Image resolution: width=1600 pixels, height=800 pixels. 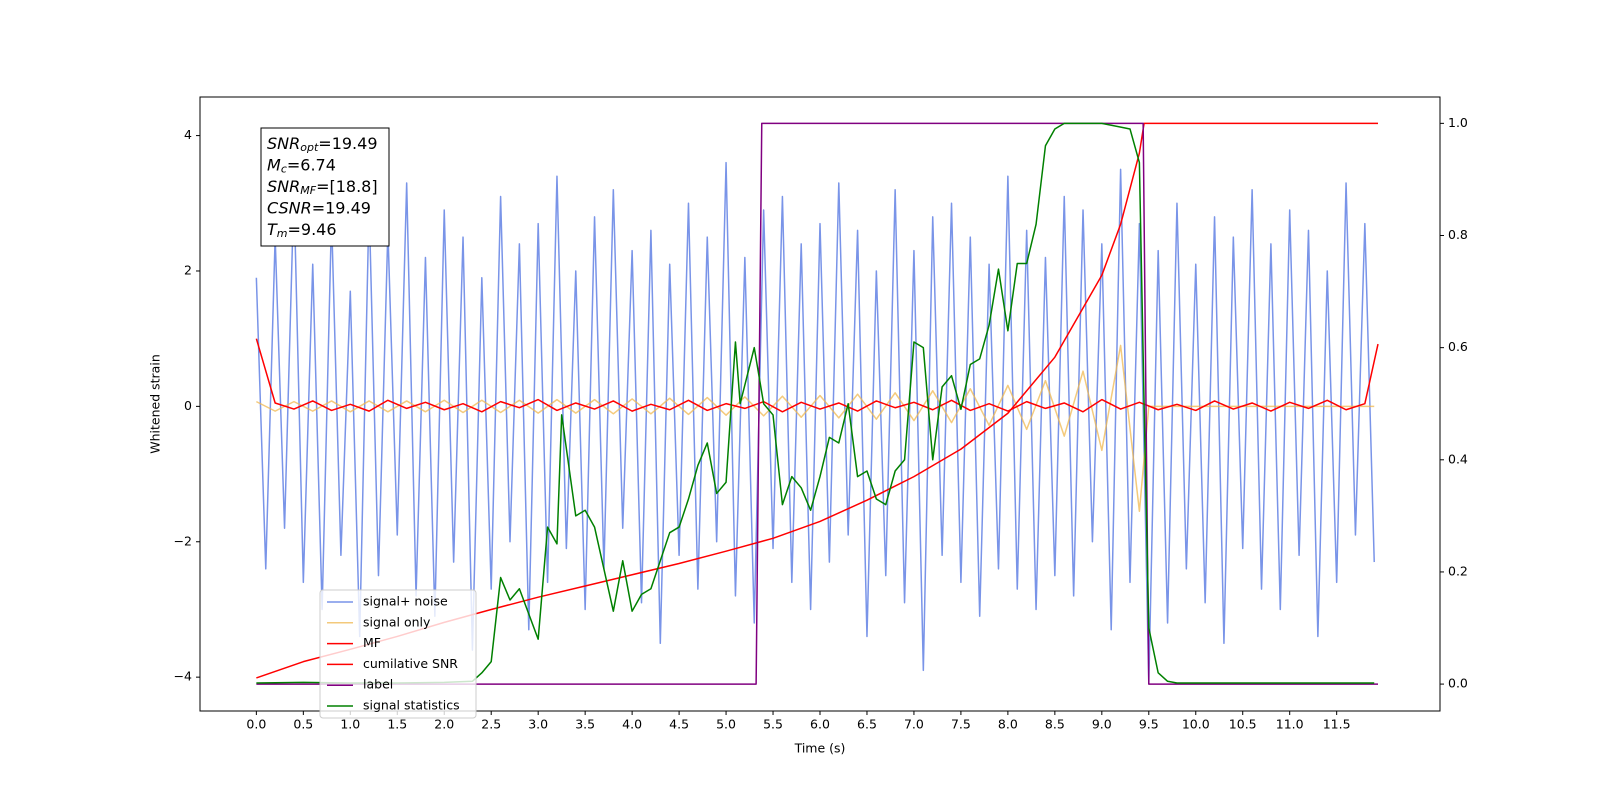 I want to click on x-tick-label: 3.0, so click(x=538, y=724).